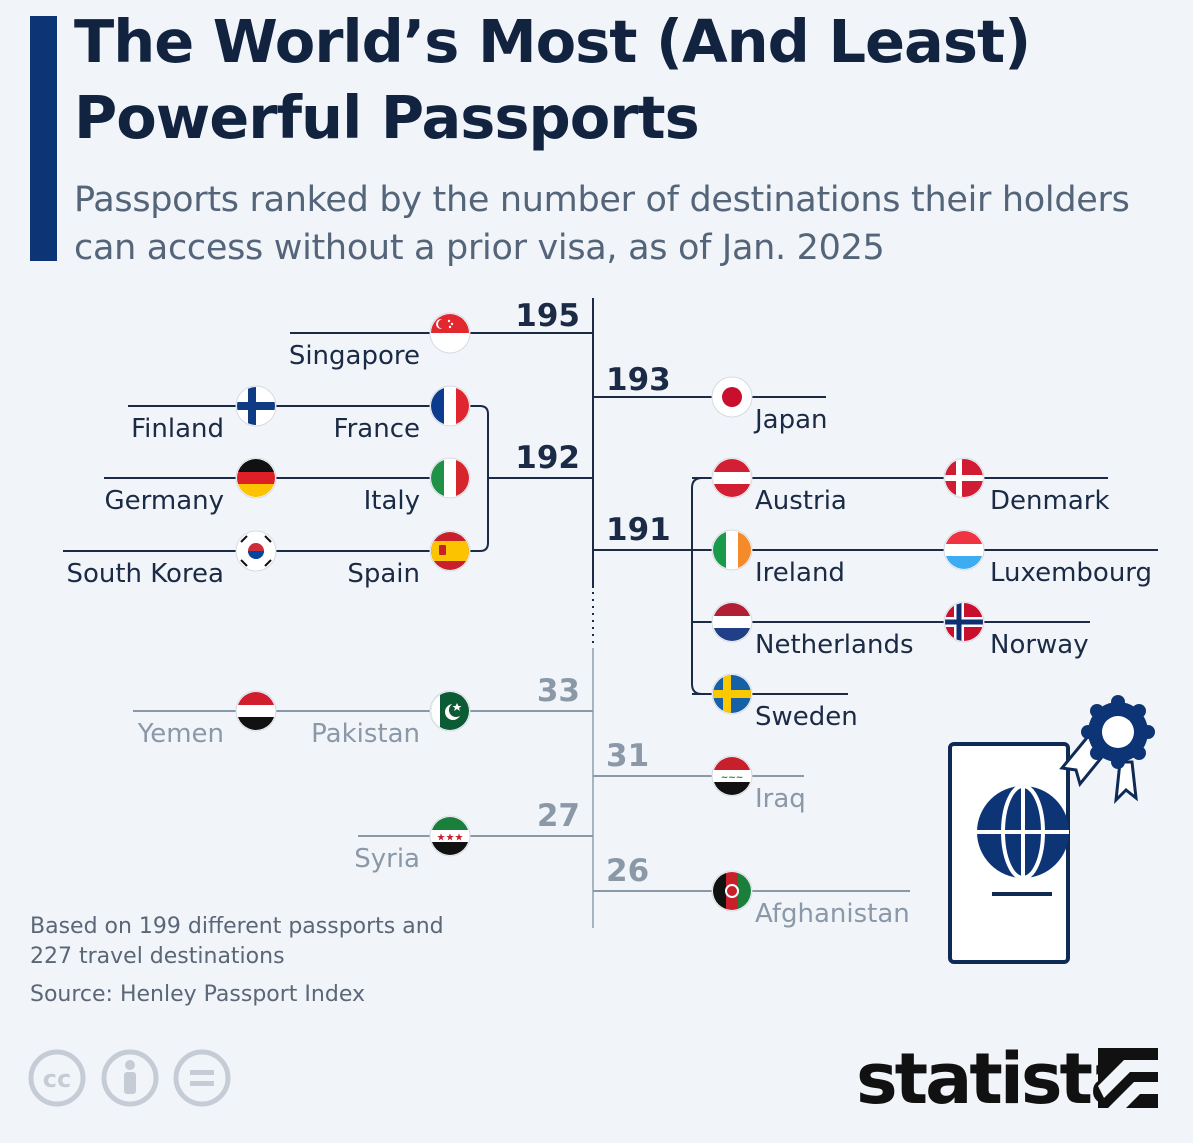 The image size is (1193, 1143). I want to click on attribution-icon, so click(130, 1078).